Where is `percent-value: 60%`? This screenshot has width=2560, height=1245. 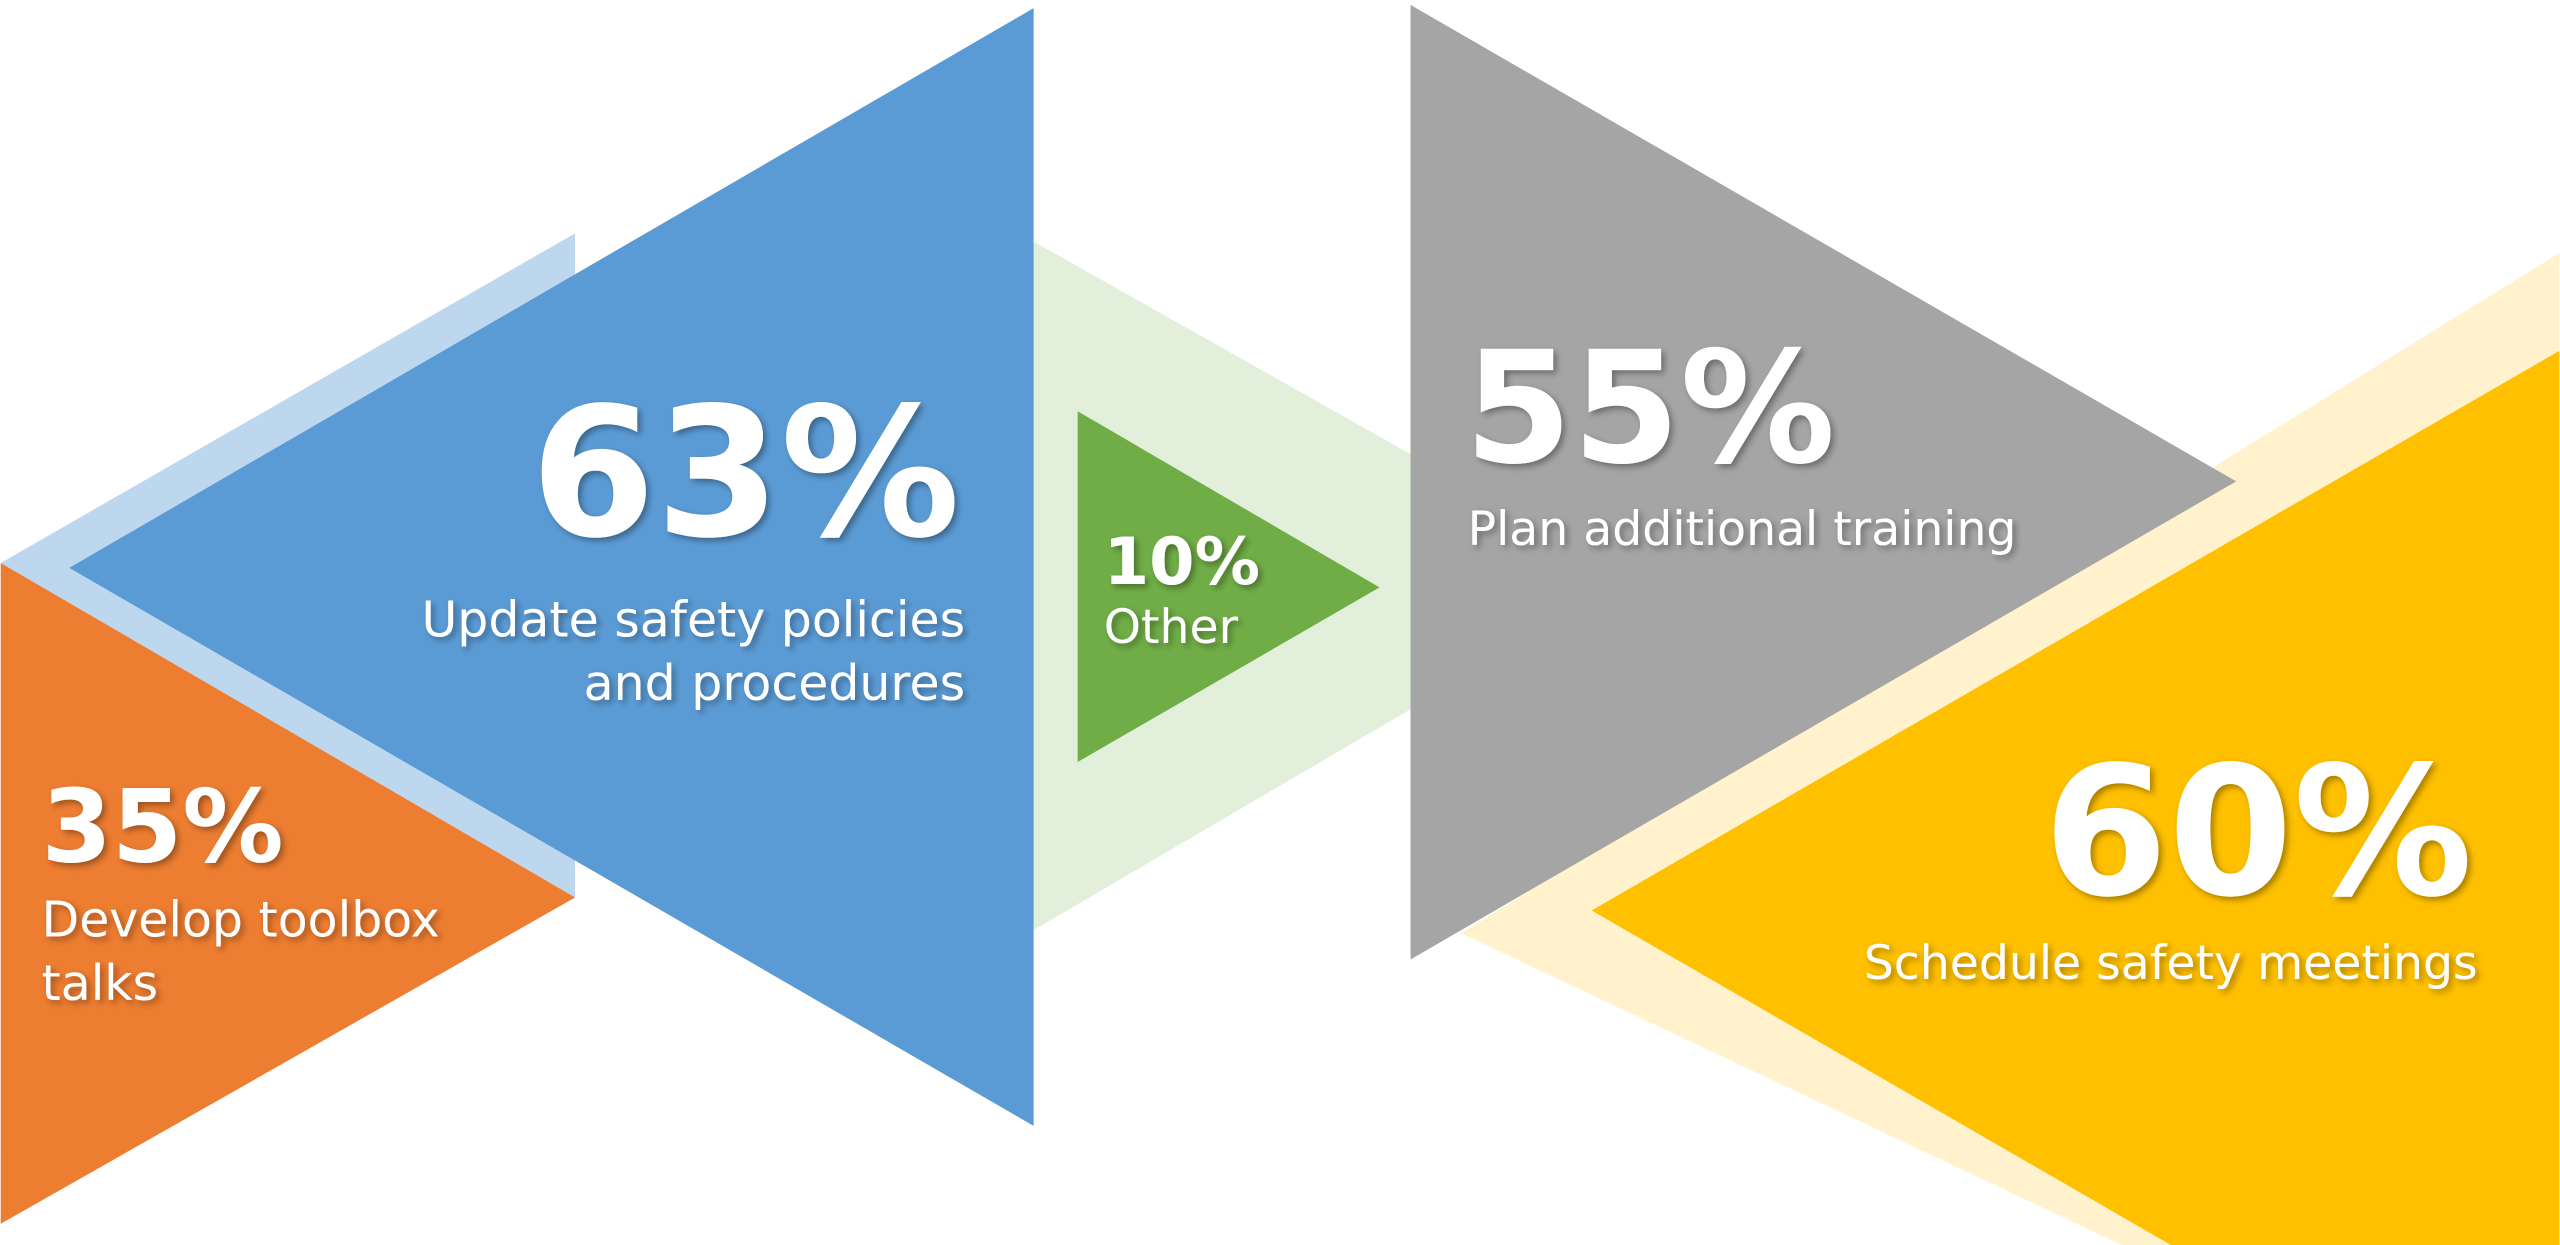
percent-value: 60% is located at coordinates (2258, 832).